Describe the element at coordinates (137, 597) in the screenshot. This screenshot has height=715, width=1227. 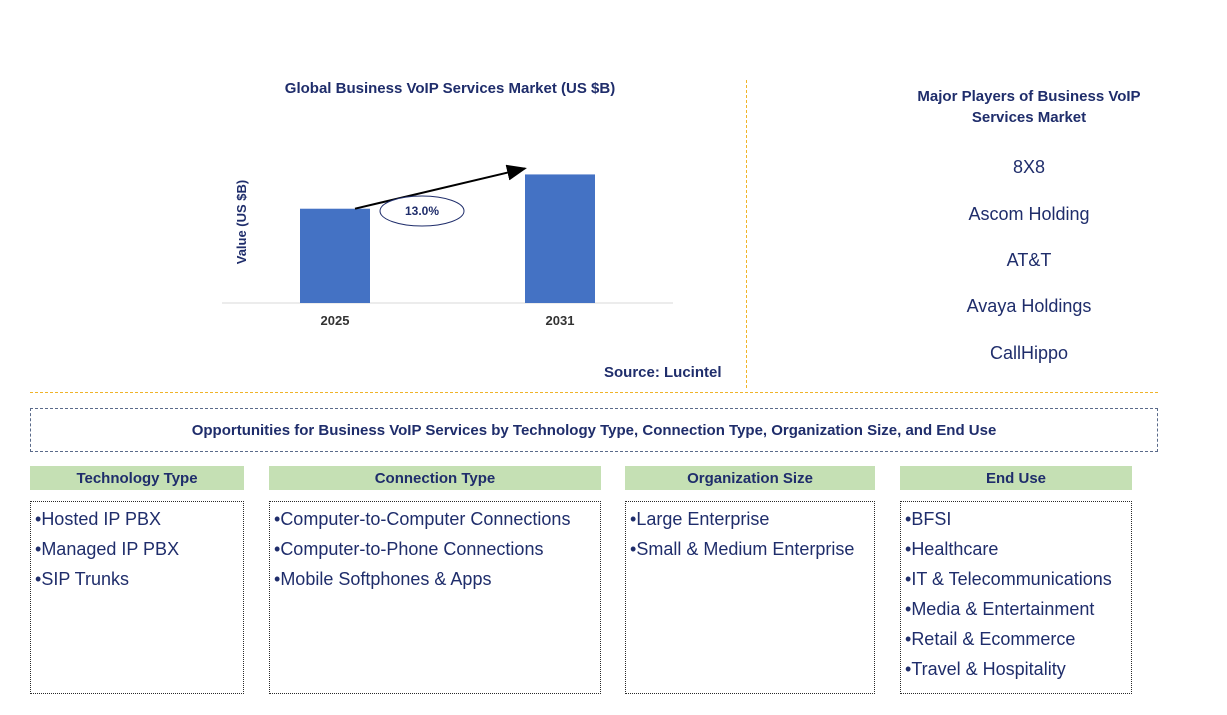
I see `category-list-technology-type: Hosted IP PBX Managed IP PBX SIP Trunks` at that location.